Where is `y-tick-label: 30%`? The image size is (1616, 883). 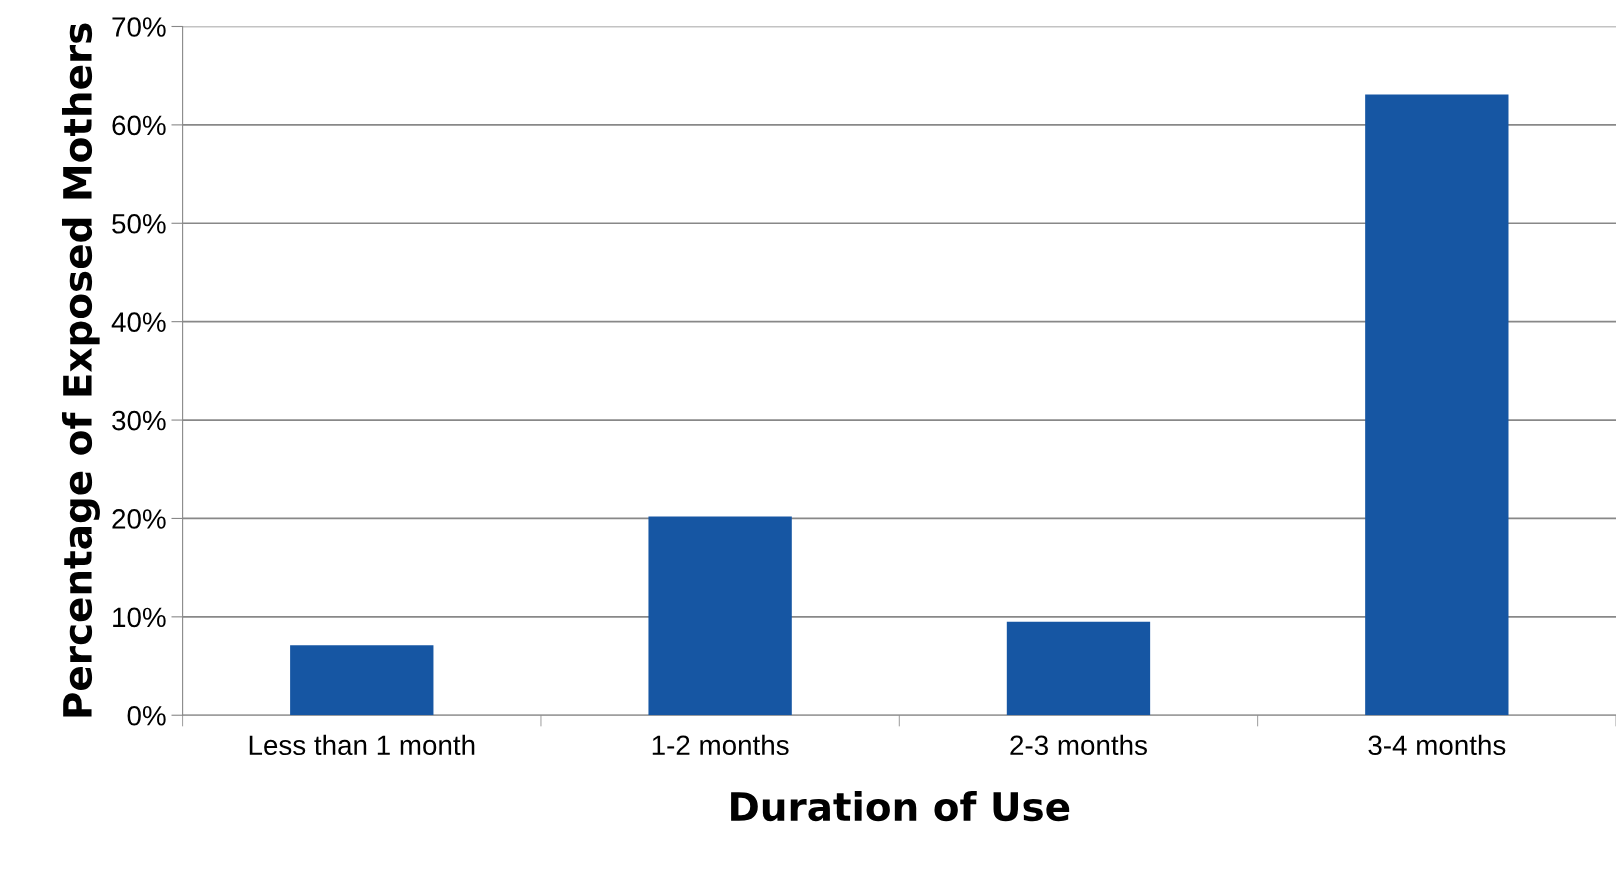
y-tick-label: 30% is located at coordinates (139, 420).